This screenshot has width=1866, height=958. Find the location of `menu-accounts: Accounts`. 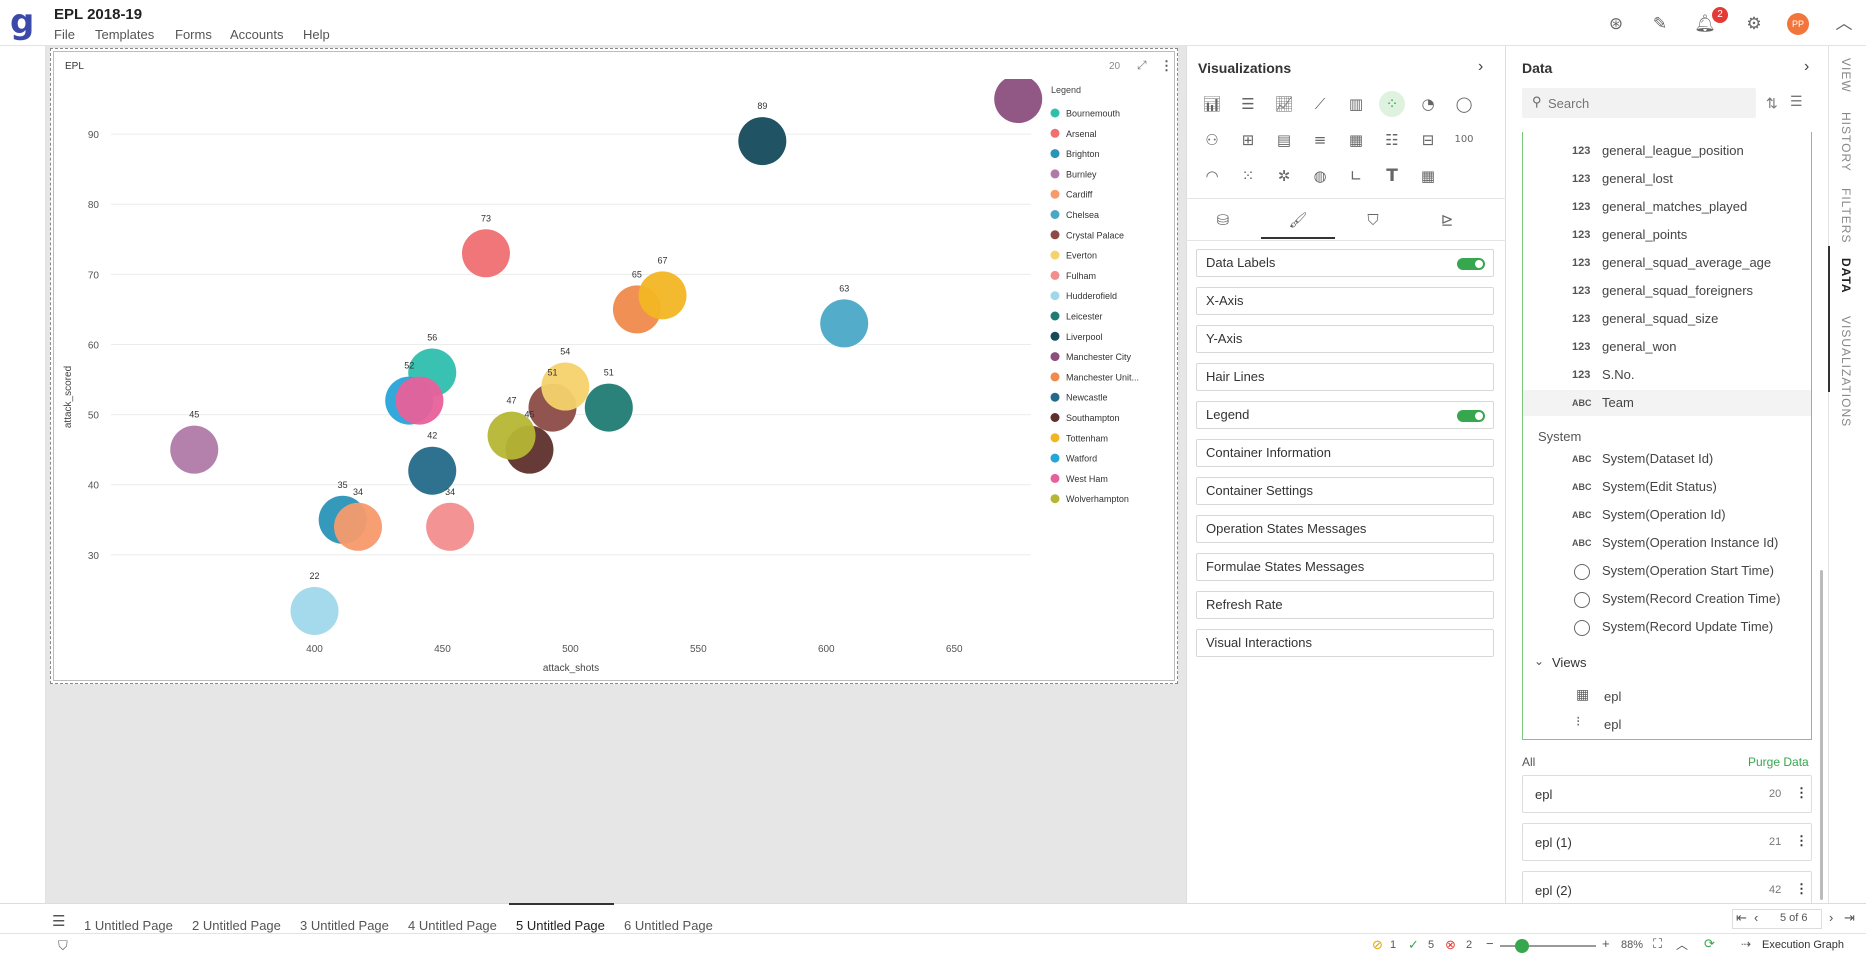

menu-accounts: Accounts is located at coordinates (257, 34).